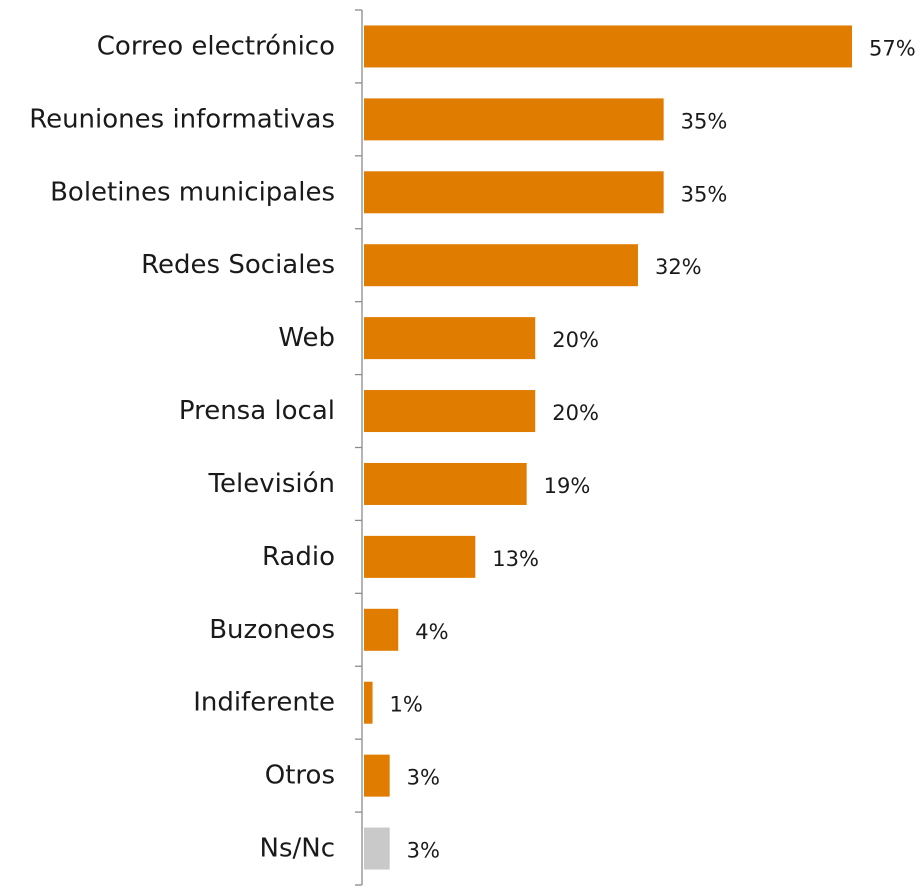 The width and height of the screenshot is (923, 889). What do you see at coordinates (216, 46) in the screenshot?
I see `category-label: Correo electrónico` at bounding box center [216, 46].